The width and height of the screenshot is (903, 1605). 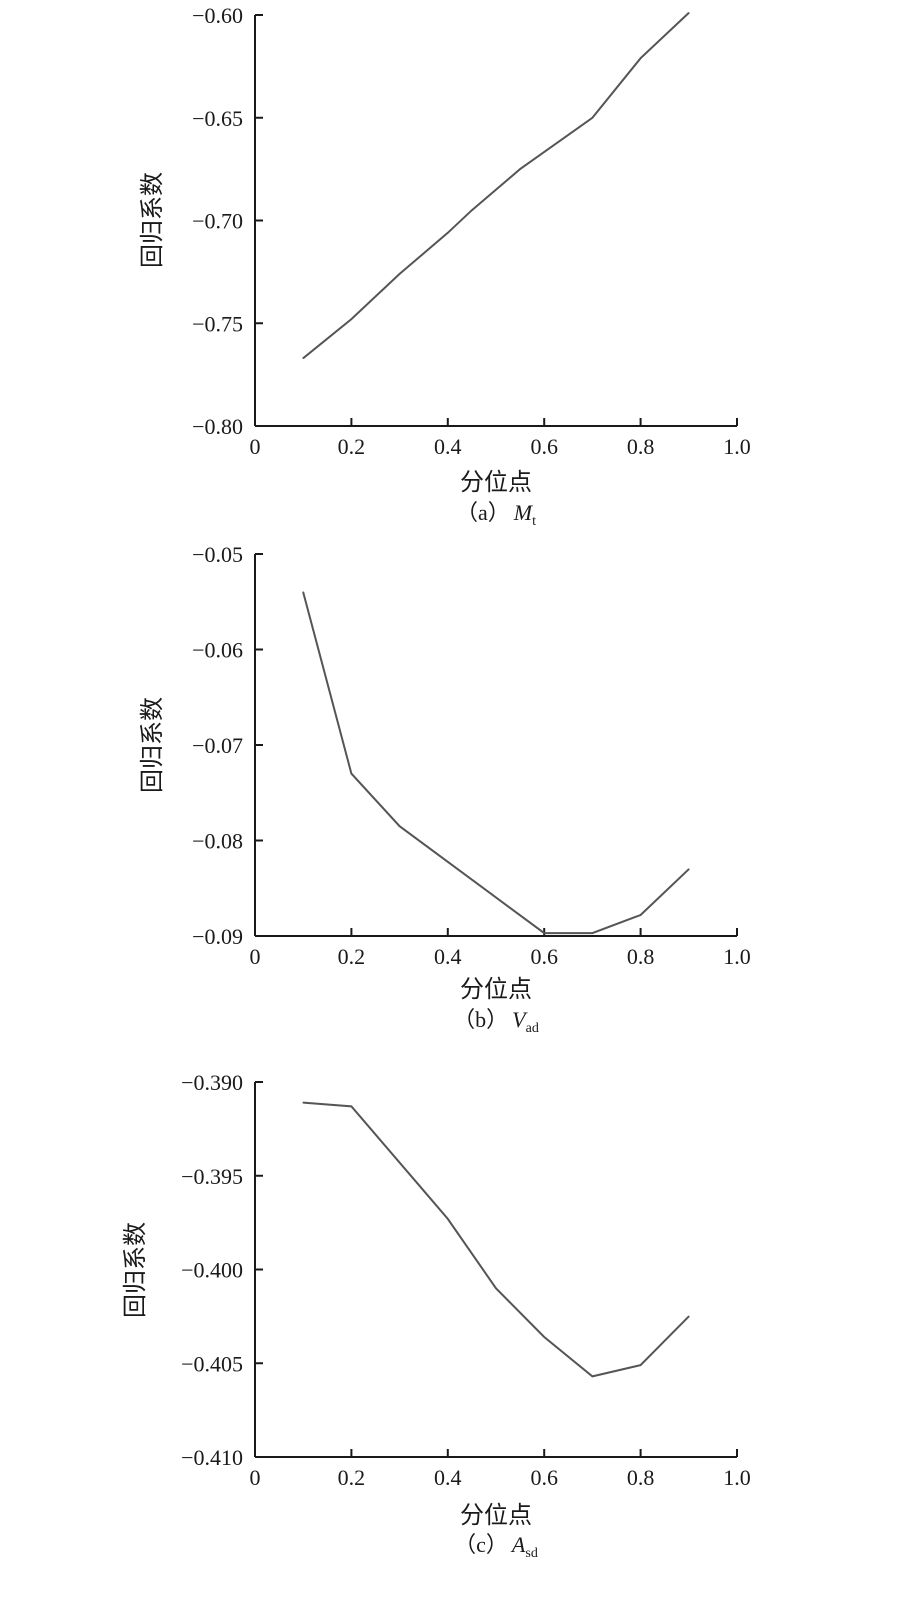 I want to click on y-tick-label: −0.395, so click(x=212, y=1176).